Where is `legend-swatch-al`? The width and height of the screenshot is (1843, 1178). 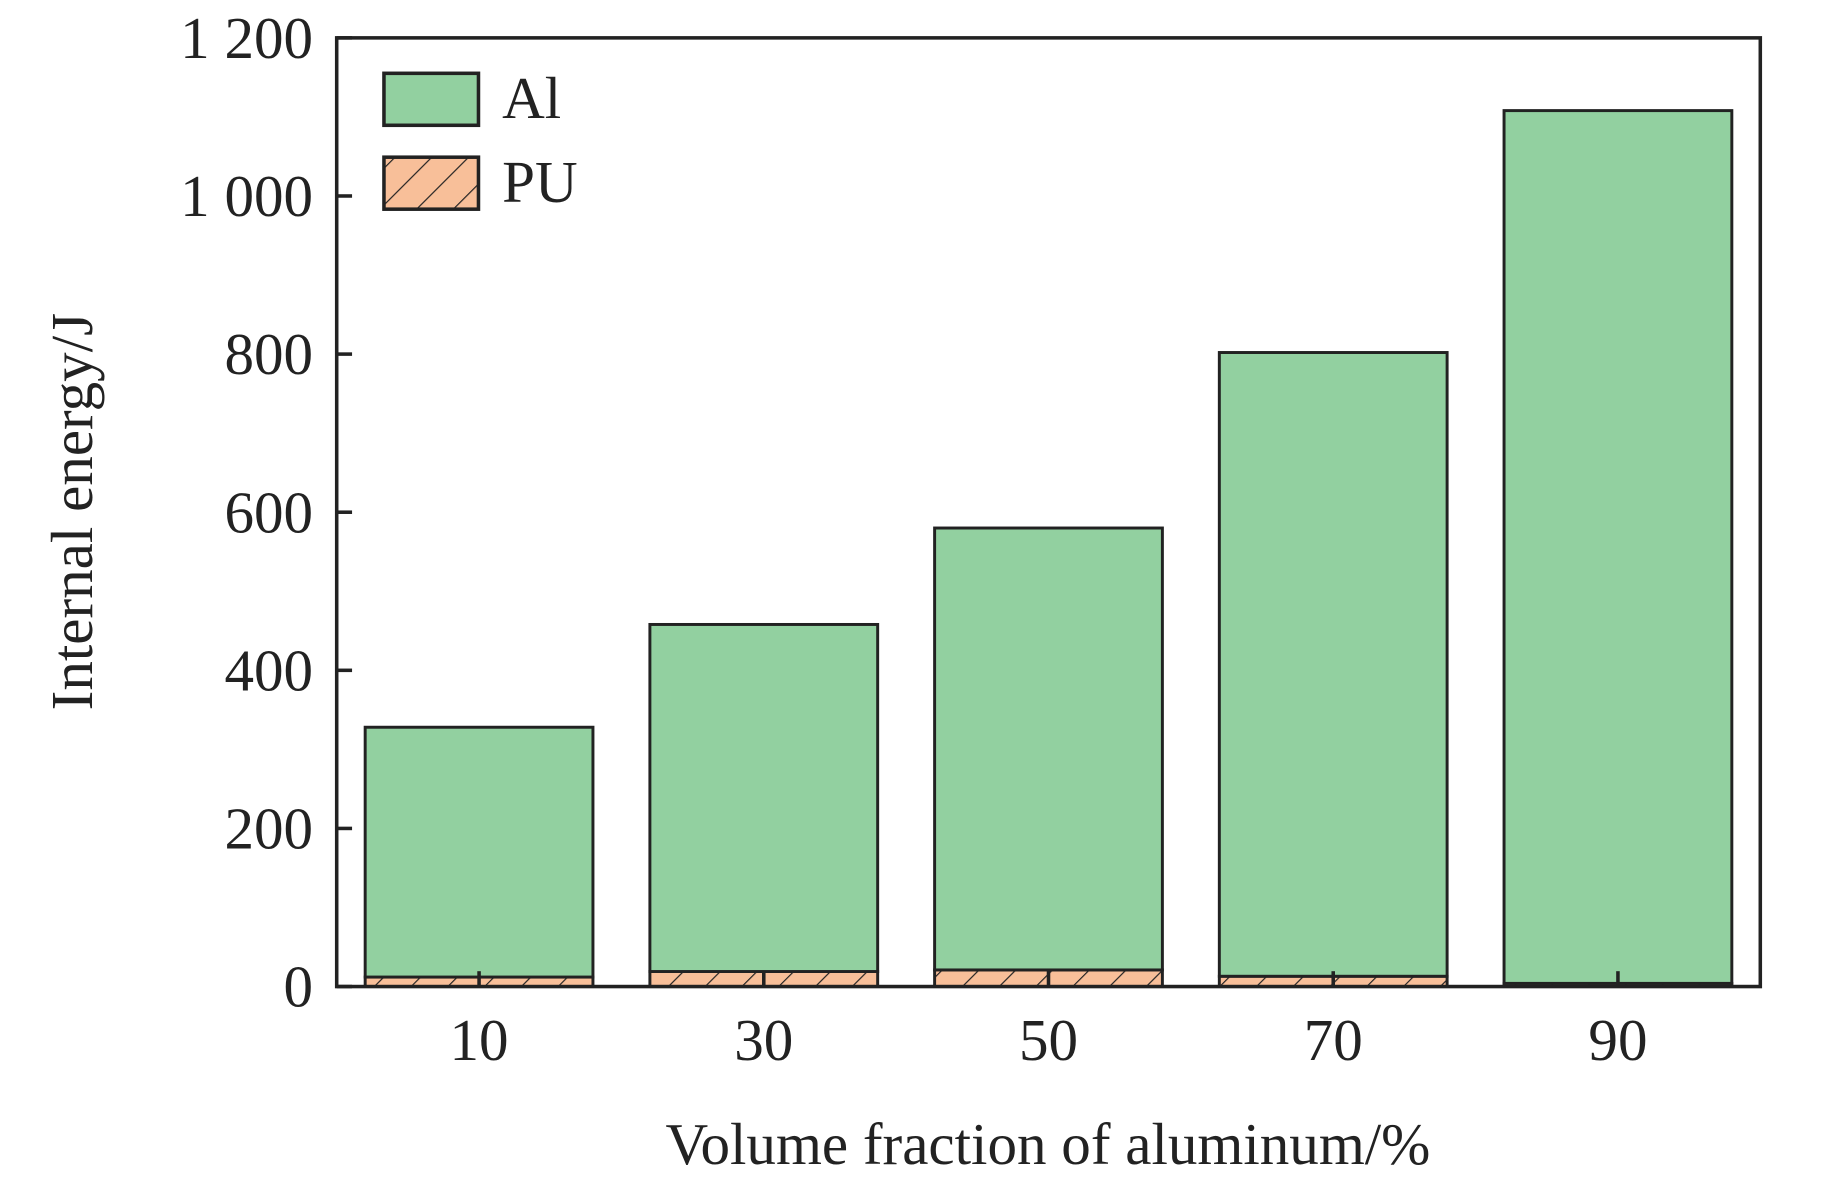 legend-swatch-al is located at coordinates (431, 99).